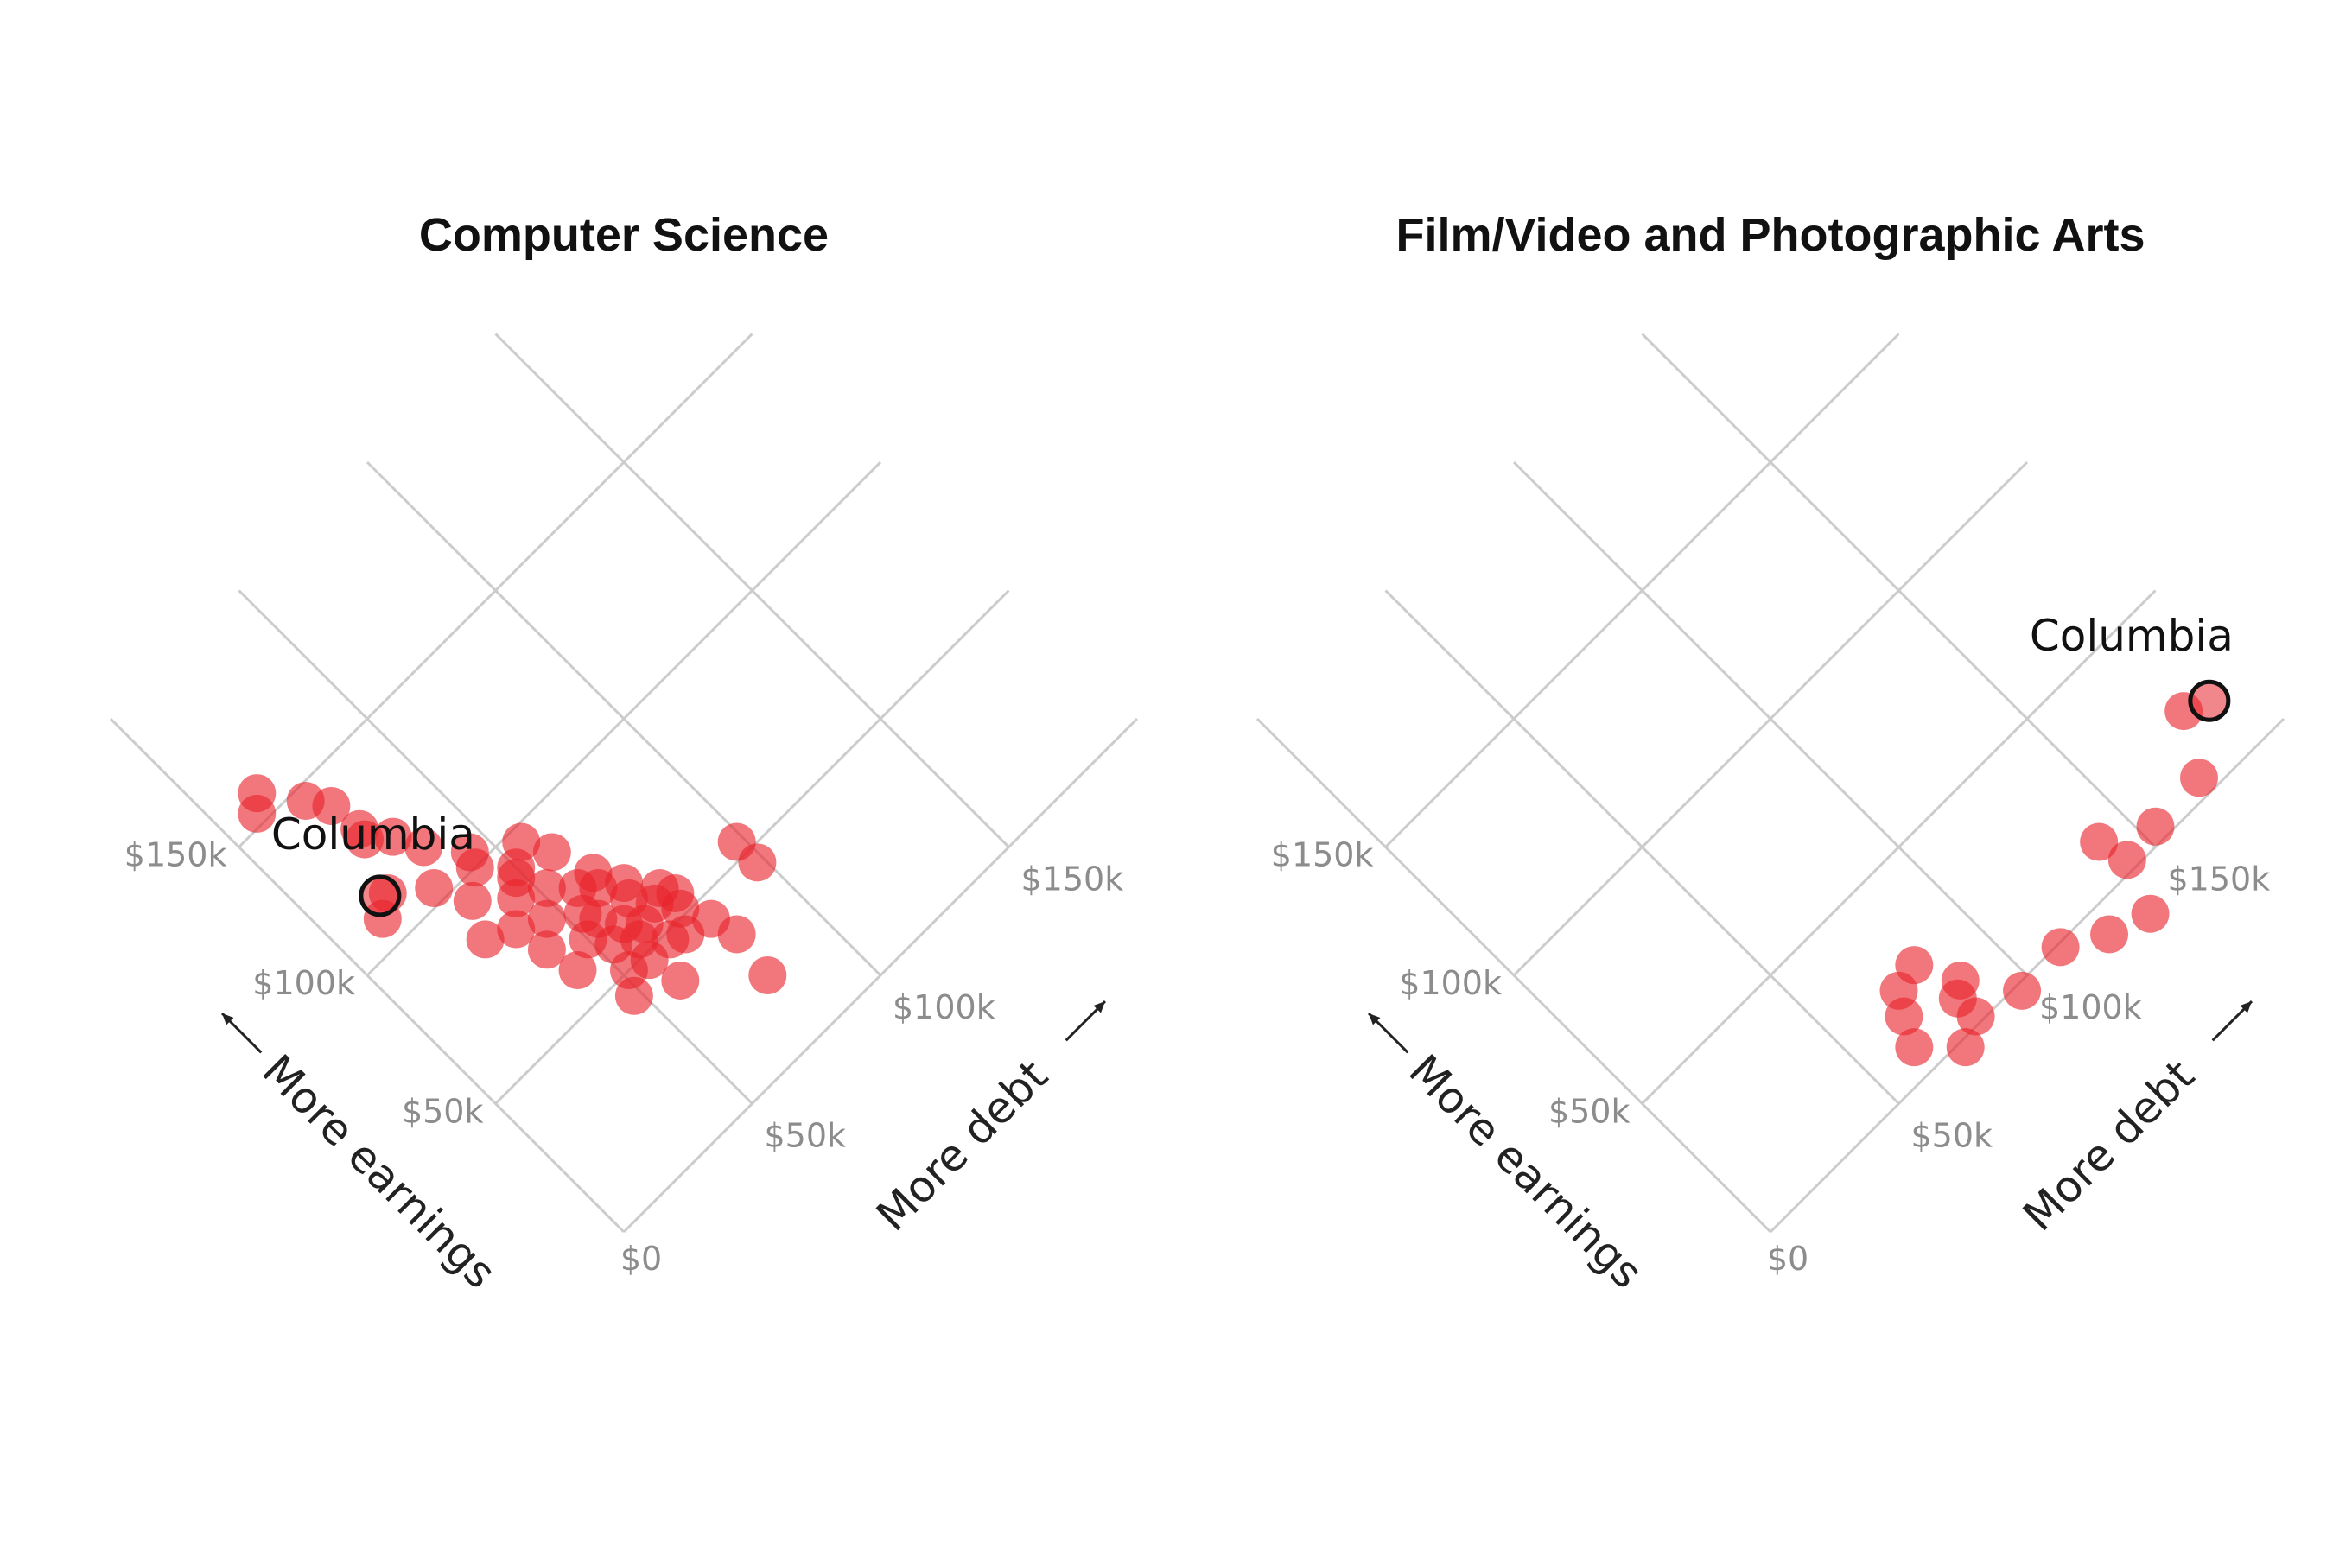 This screenshot has width=2352, height=1568. What do you see at coordinates (624, 235) in the screenshot?
I see `chart-title: Computer Science` at bounding box center [624, 235].